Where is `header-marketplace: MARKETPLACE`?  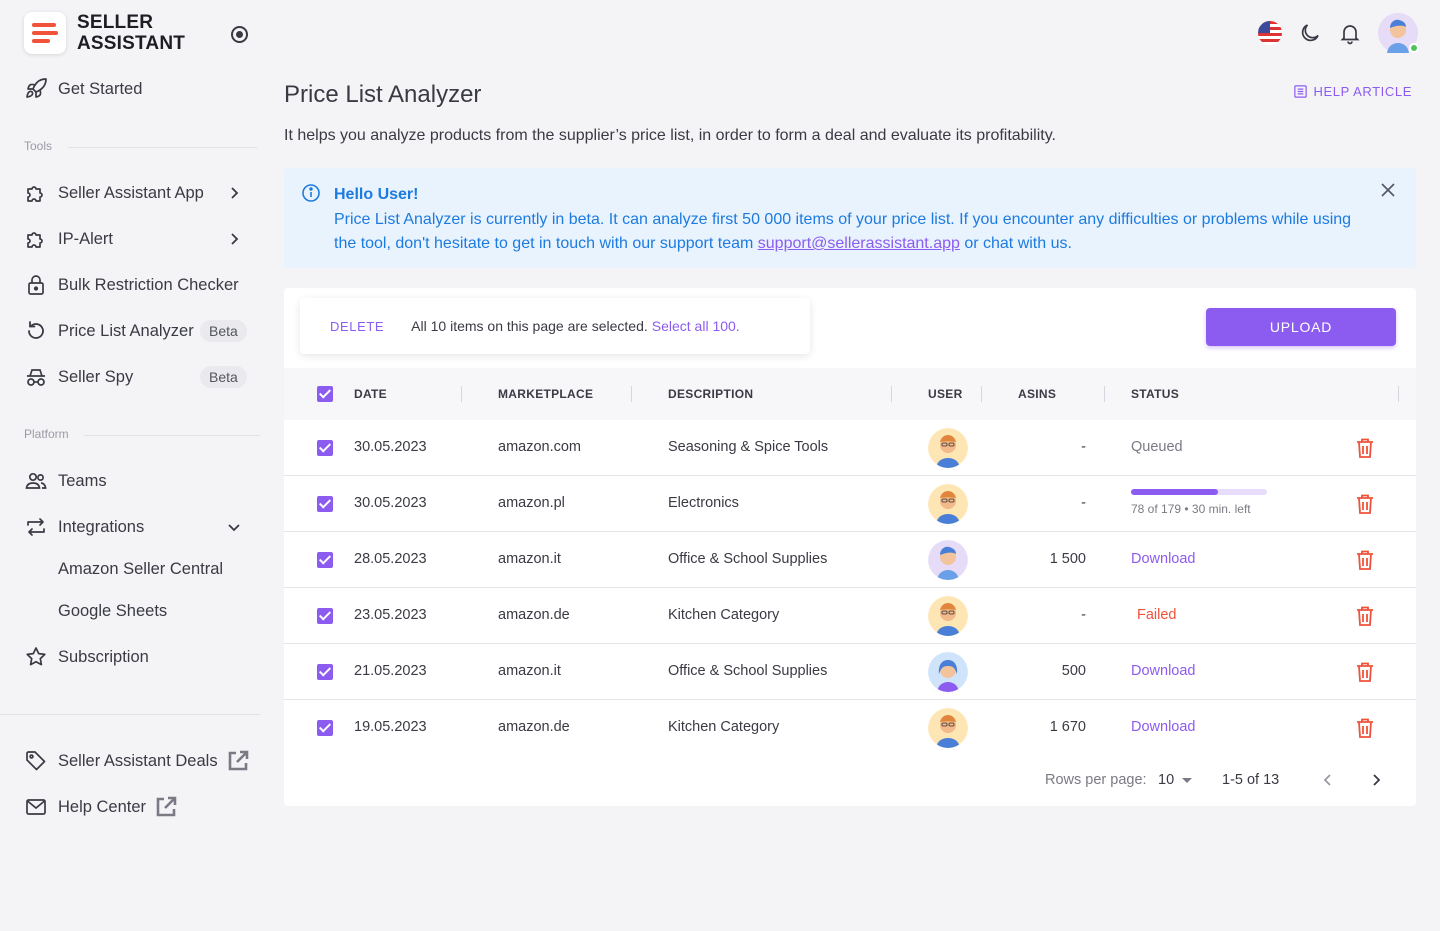
header-marketplace: MARKETPLACE is located at coordinates (546, 394).